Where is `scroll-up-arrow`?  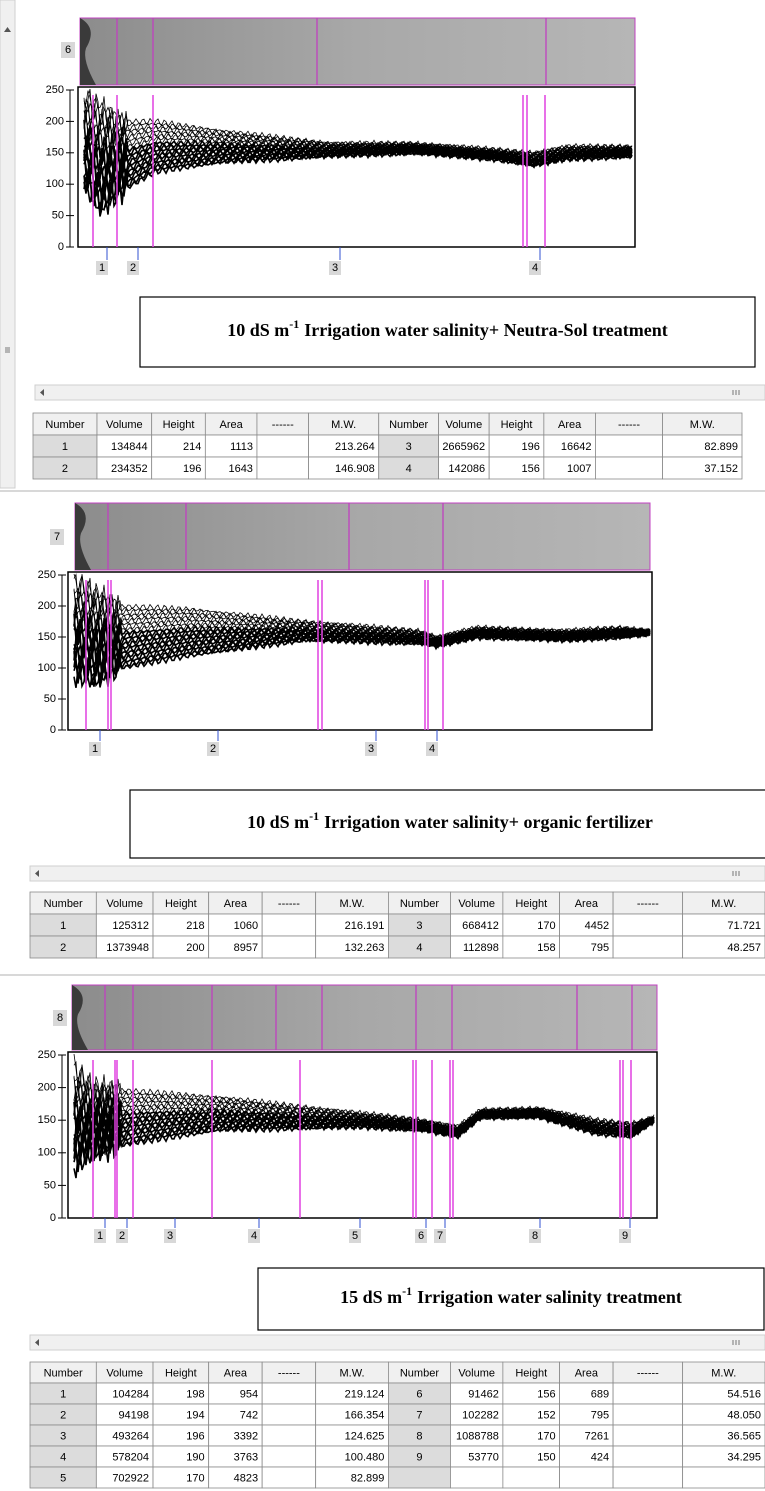 scroll-up-arrow is located at coordinates (7, 29).